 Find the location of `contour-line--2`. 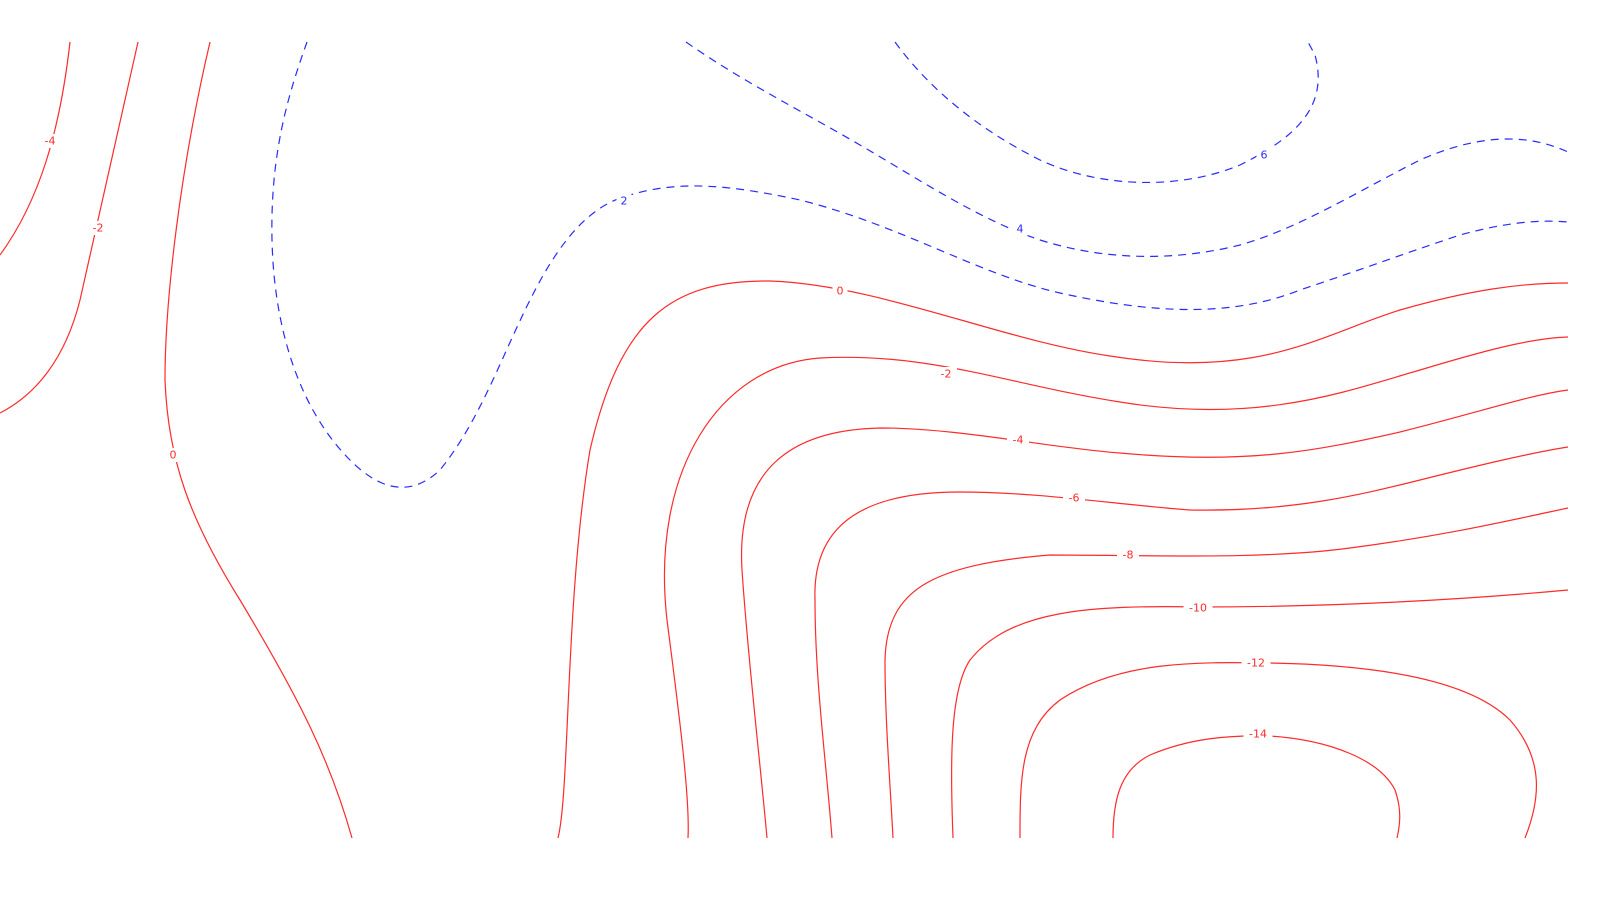

contour-line--2 is located at coordinates (69, 227).